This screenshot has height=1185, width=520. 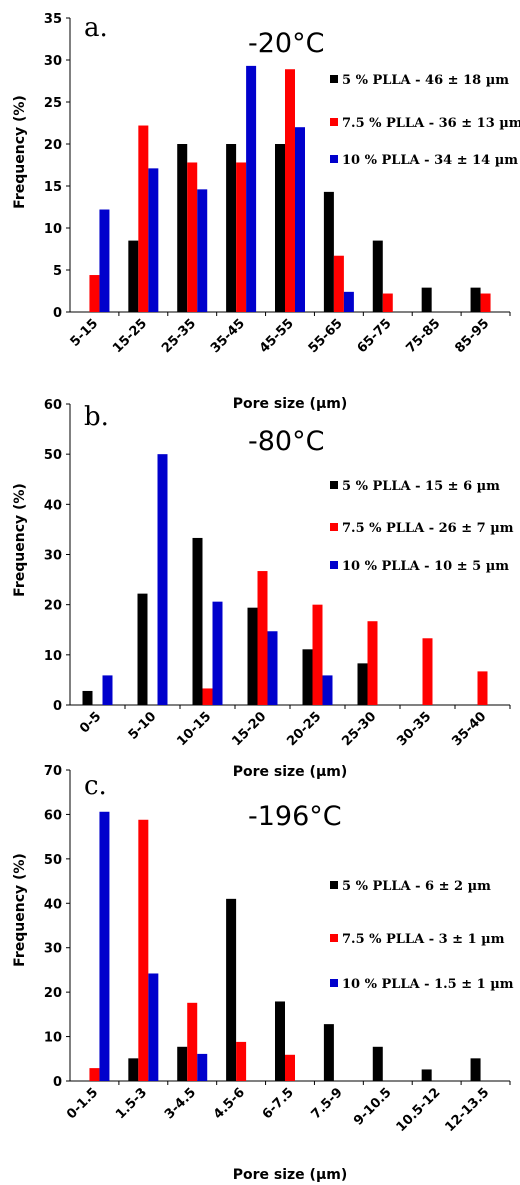 What do you see at coordinates (304, 729) in the screenshot?
I see `x-tick-label: 20-25` at bounding box center [304, 729].